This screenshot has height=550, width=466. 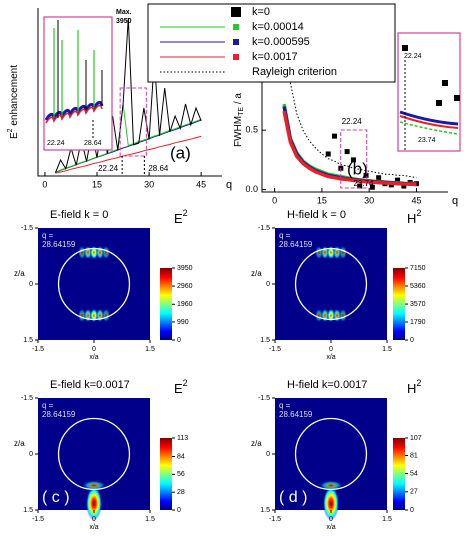 I want to click on map-title: H-field k = 0, so click(x=316, y=215).